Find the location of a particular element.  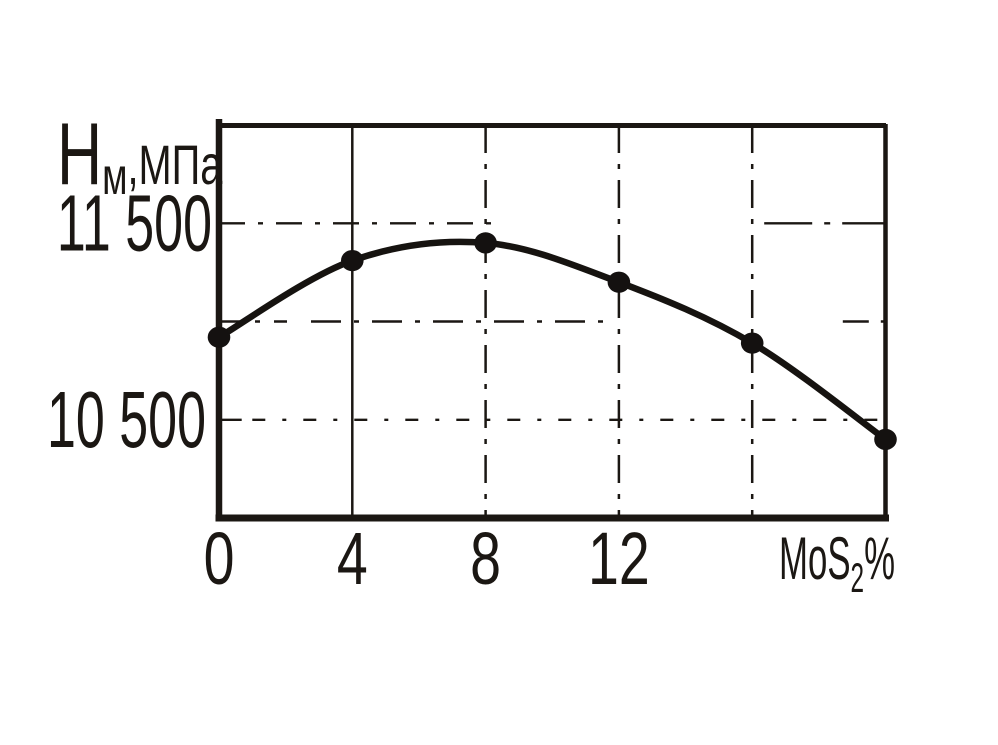

y-axis-title-main: Н is located at coordinates (79, 155).